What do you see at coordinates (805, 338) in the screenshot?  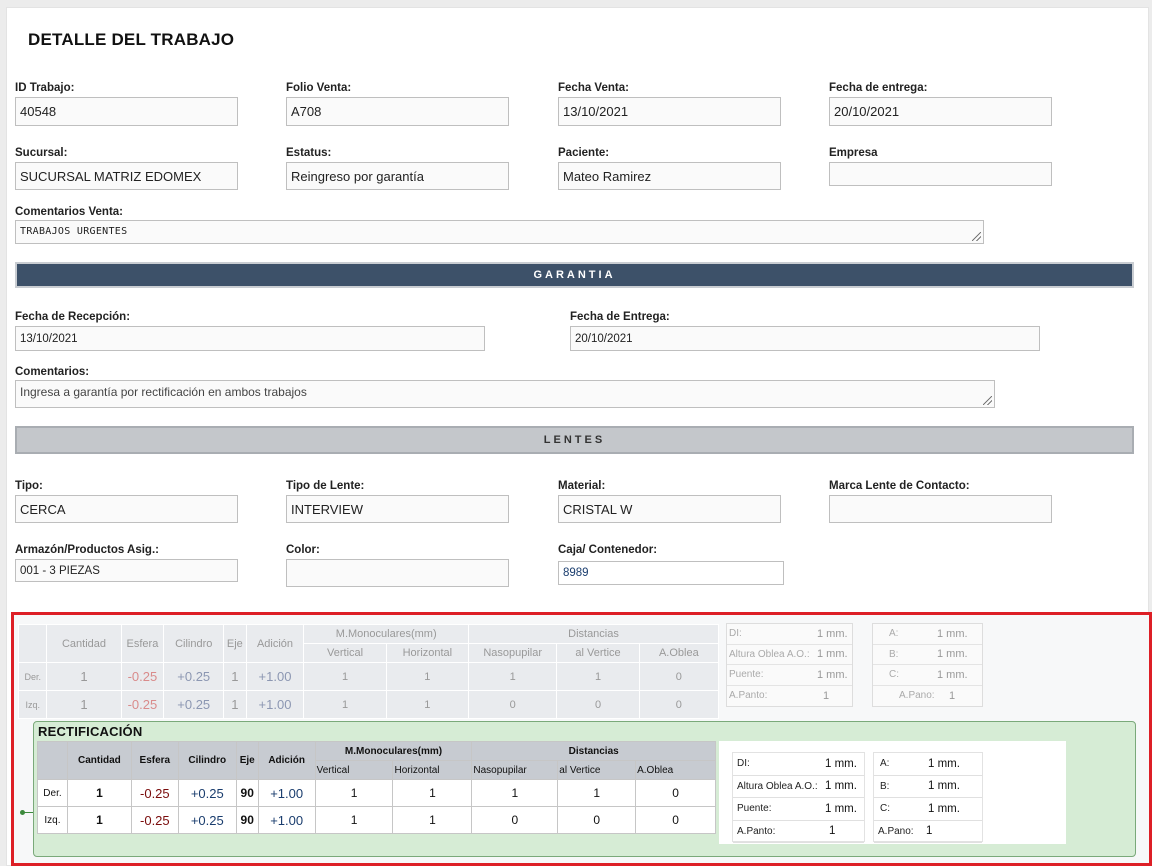 I see `fecha-entrega-garantia-field: 20/10/2021` at bounding box center [805, 338].